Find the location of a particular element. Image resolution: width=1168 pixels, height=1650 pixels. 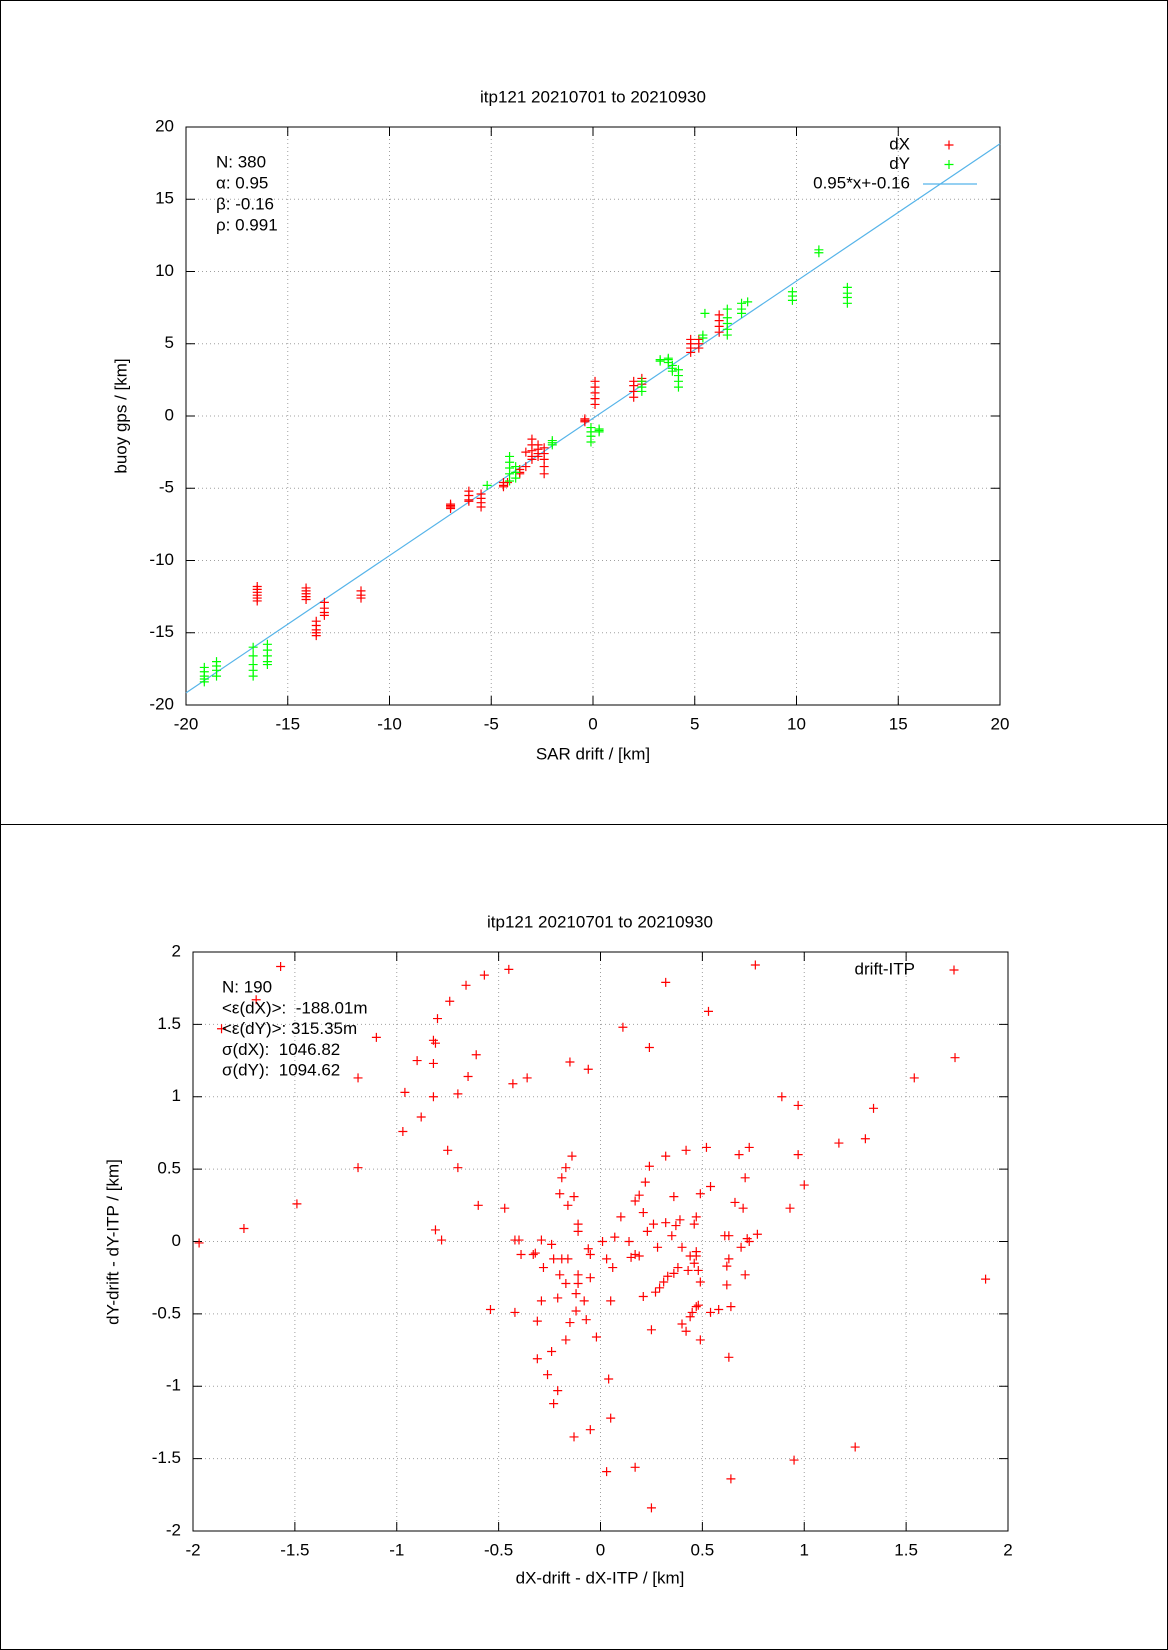

x-tick-label: 20 is located at coordinates (1000, 723).